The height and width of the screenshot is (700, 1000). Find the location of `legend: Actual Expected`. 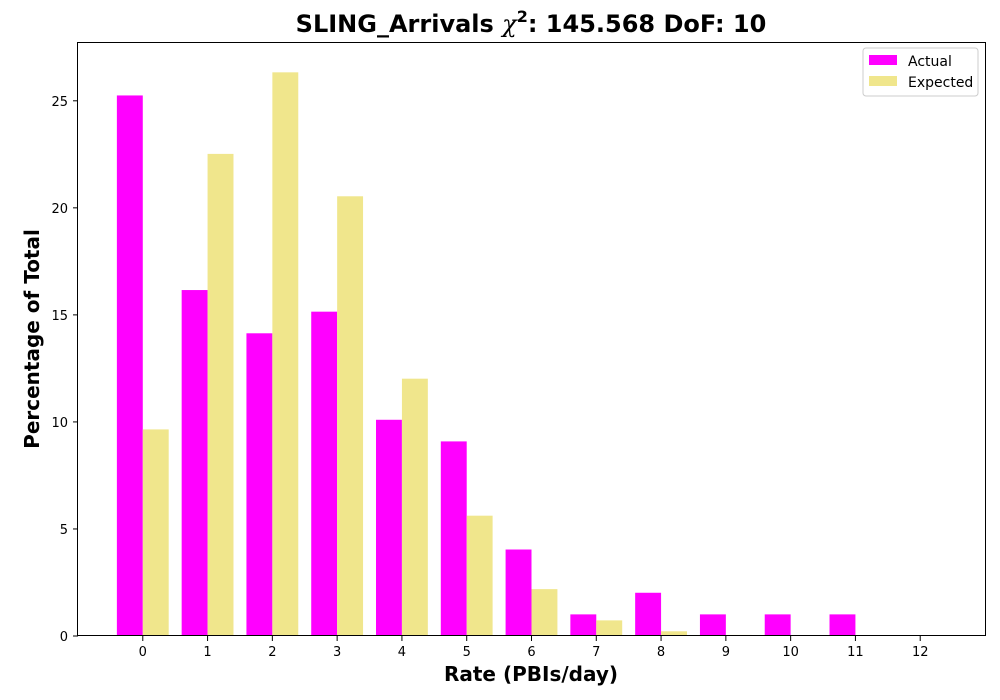

legend: Actual Expected is located at coordinates (920, 72).